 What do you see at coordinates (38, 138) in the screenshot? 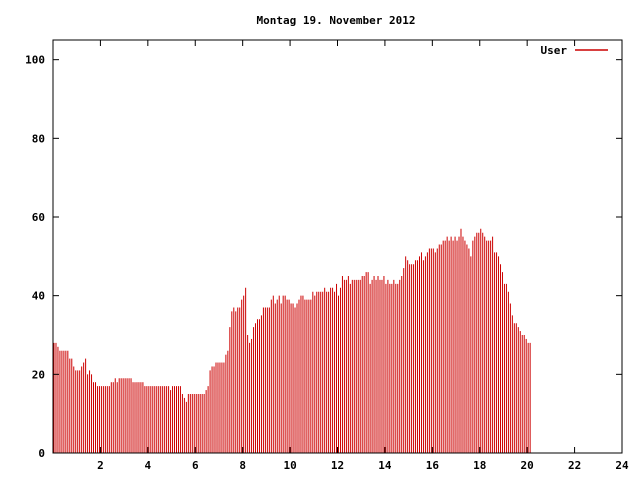
I see `y-tick-label: 80` at bounding box center [38, 138].